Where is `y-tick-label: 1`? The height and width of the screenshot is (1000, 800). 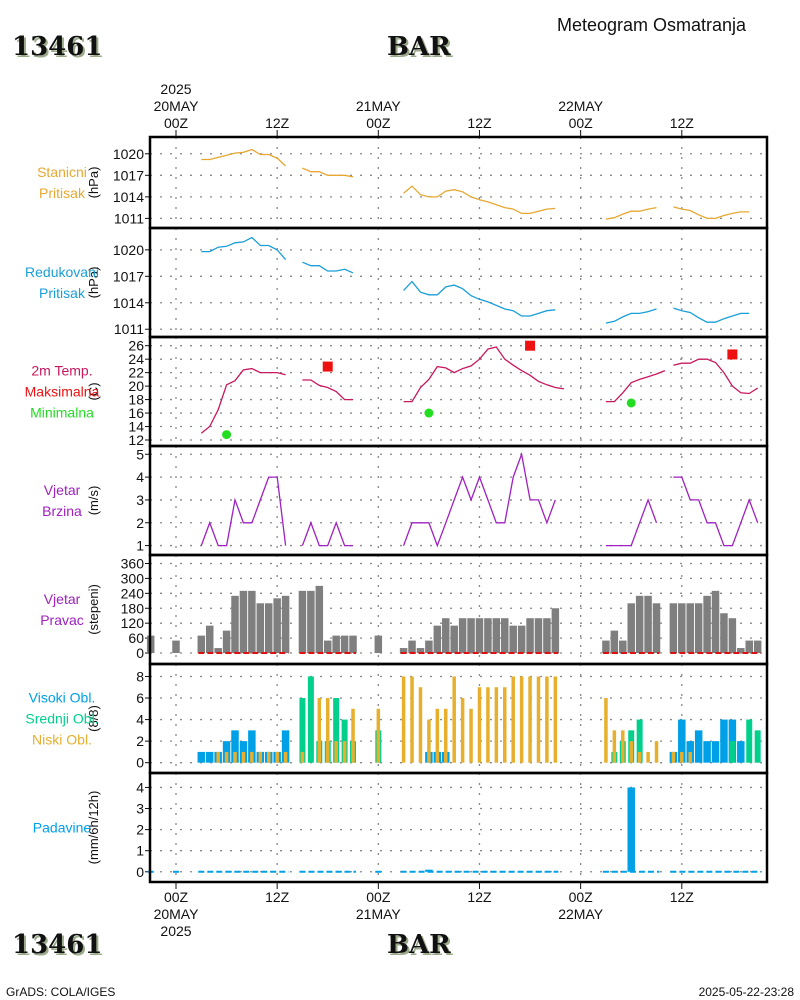 y-tick-label: 1 is located at coordinates (140, 851).